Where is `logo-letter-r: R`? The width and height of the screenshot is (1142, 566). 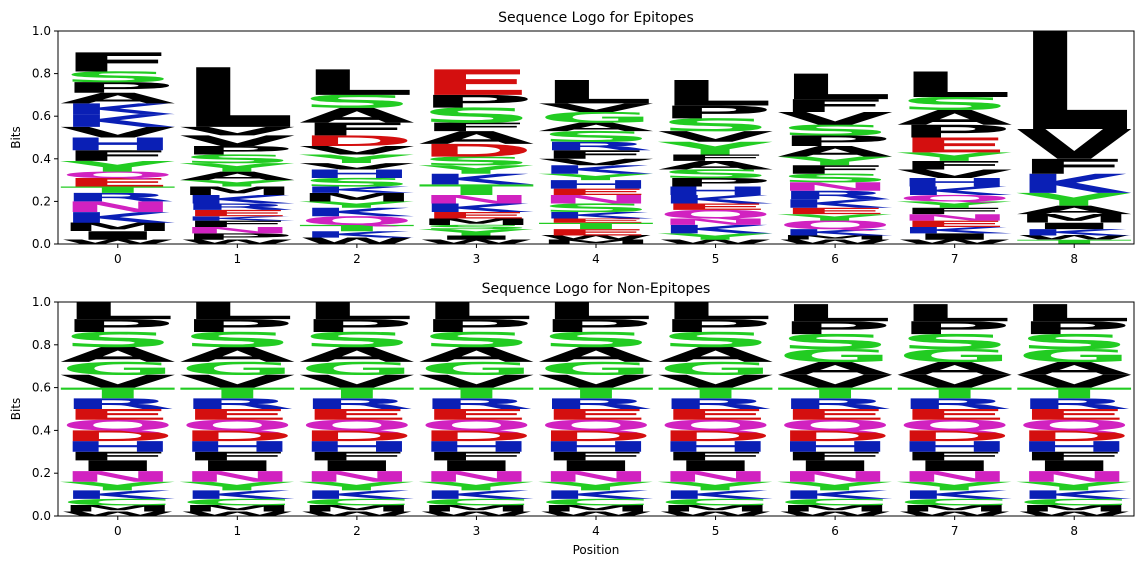
logo-letter-r: R is located at coordinates (477, 404).